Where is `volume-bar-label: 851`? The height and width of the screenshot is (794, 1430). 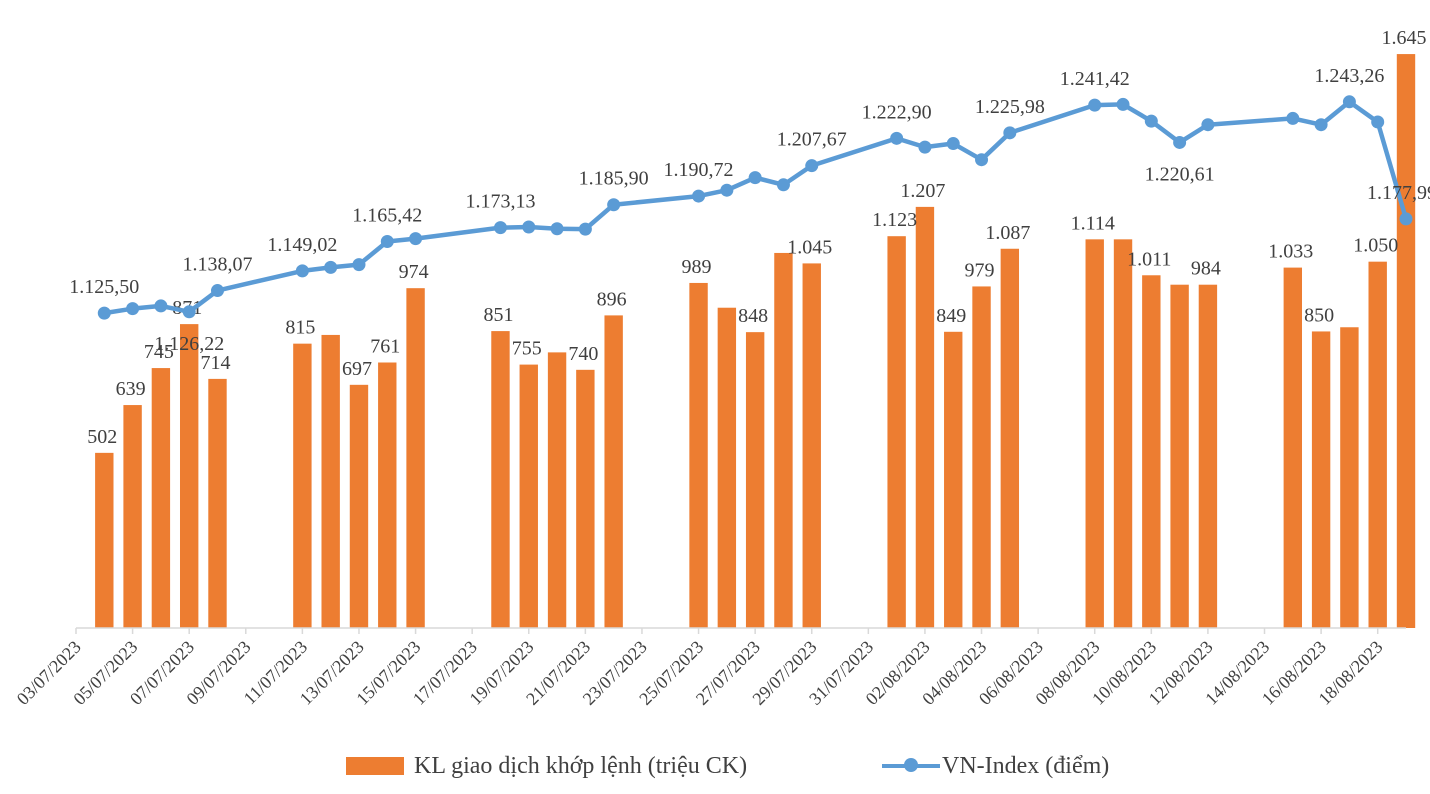
volume-bar-label: 851 is located at coordinates (498, 315).